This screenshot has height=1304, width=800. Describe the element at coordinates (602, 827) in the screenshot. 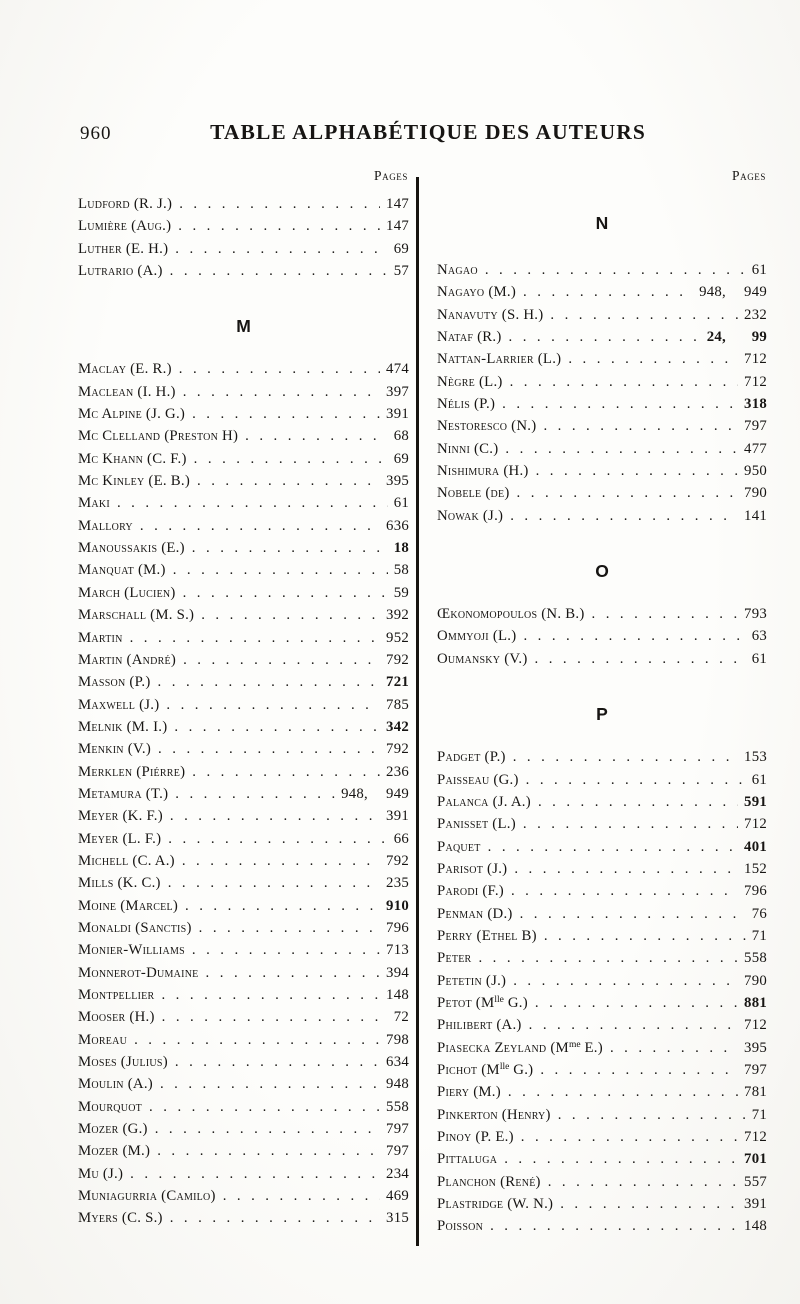

I see `index-entry: Panisset (L.) 712` at that location.